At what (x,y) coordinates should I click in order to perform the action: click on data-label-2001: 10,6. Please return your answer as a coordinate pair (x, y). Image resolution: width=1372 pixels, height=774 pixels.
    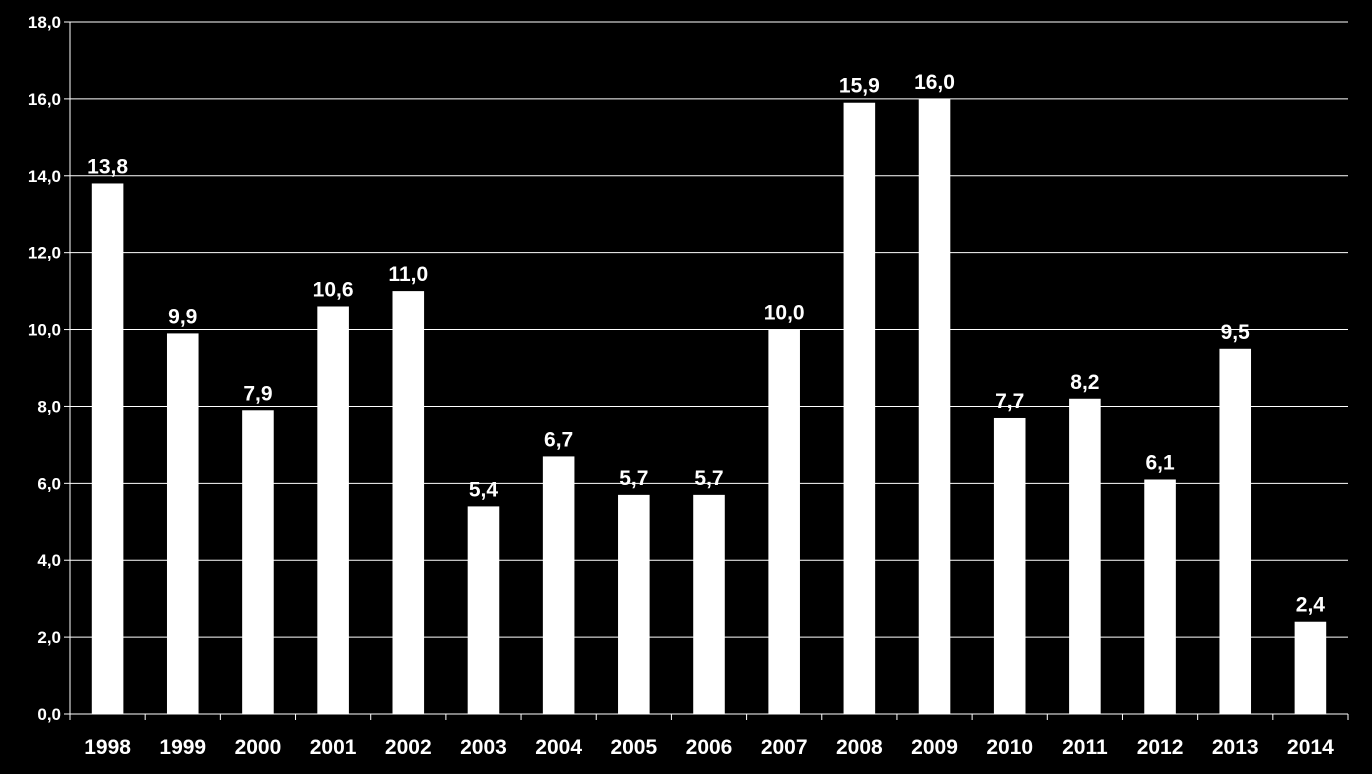
    Looking at the image, I should click on (333, 289).